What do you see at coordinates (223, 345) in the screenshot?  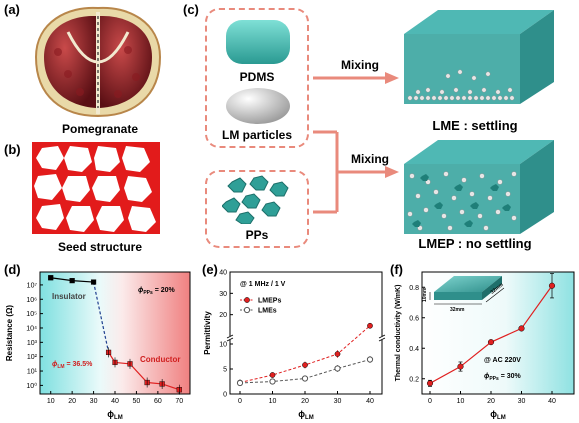 I see `y-tick-label: 10` at bounding box center [223, 345].